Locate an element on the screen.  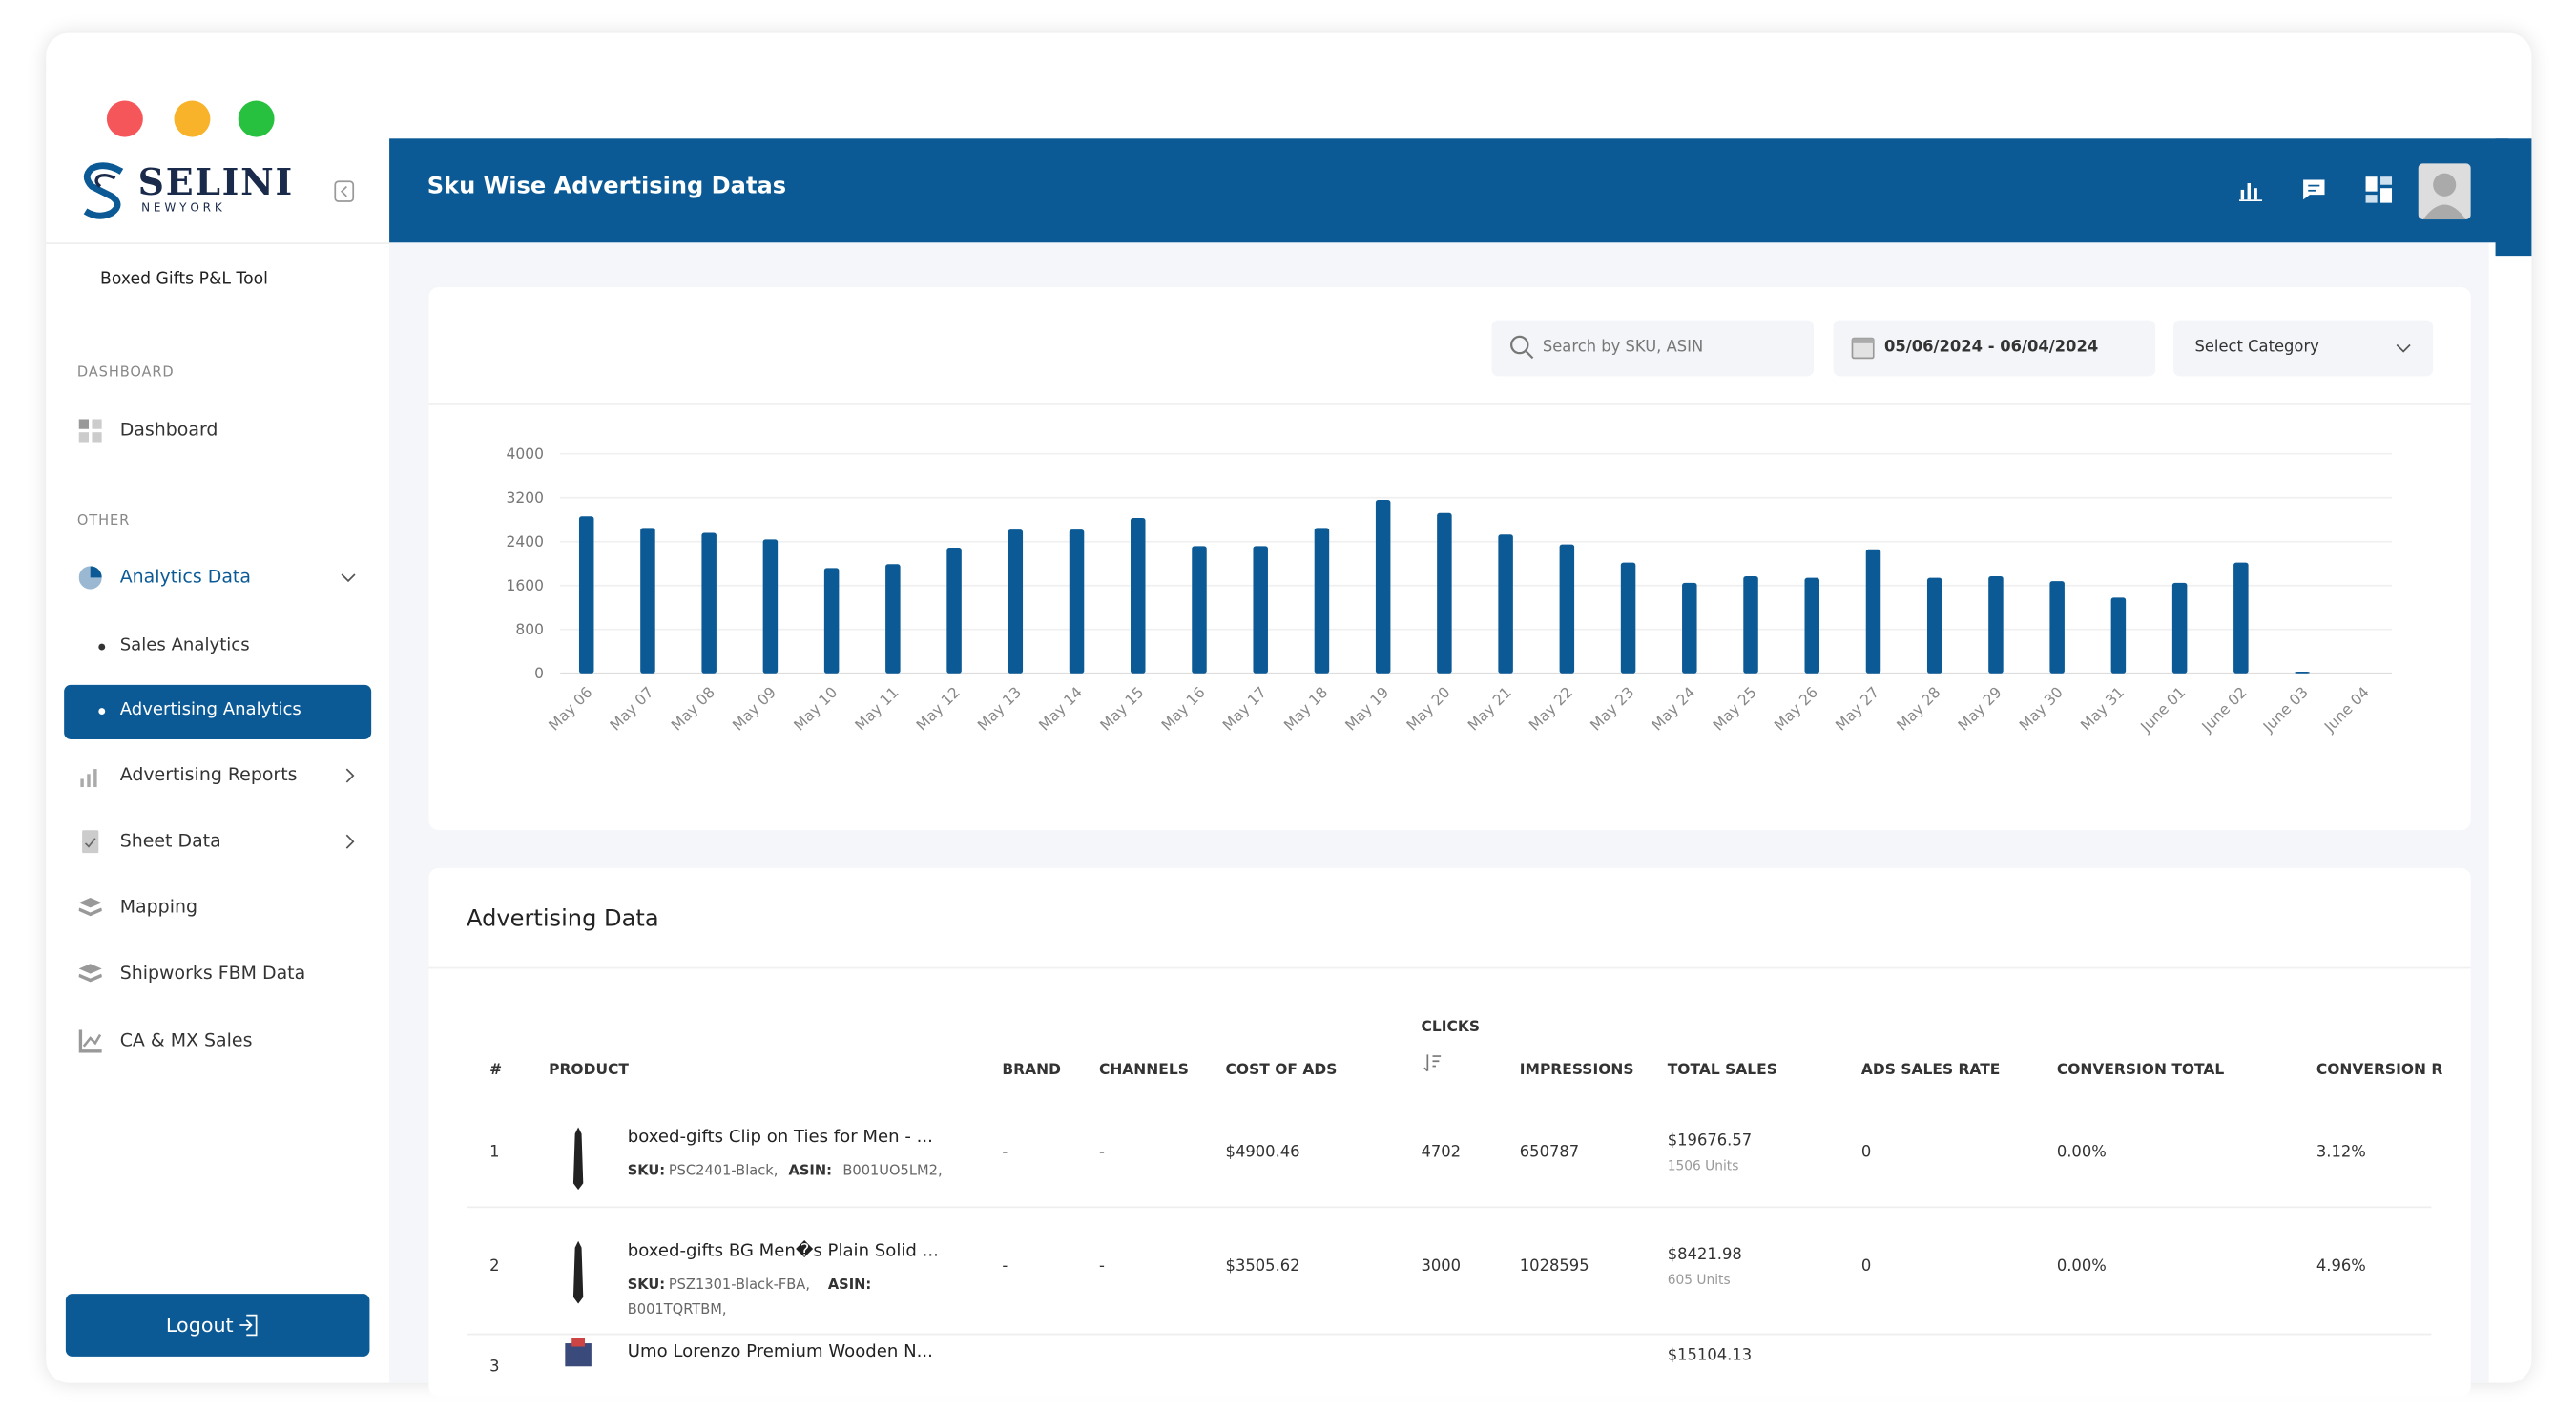
logout-button is located at coordinates (217, 1325).